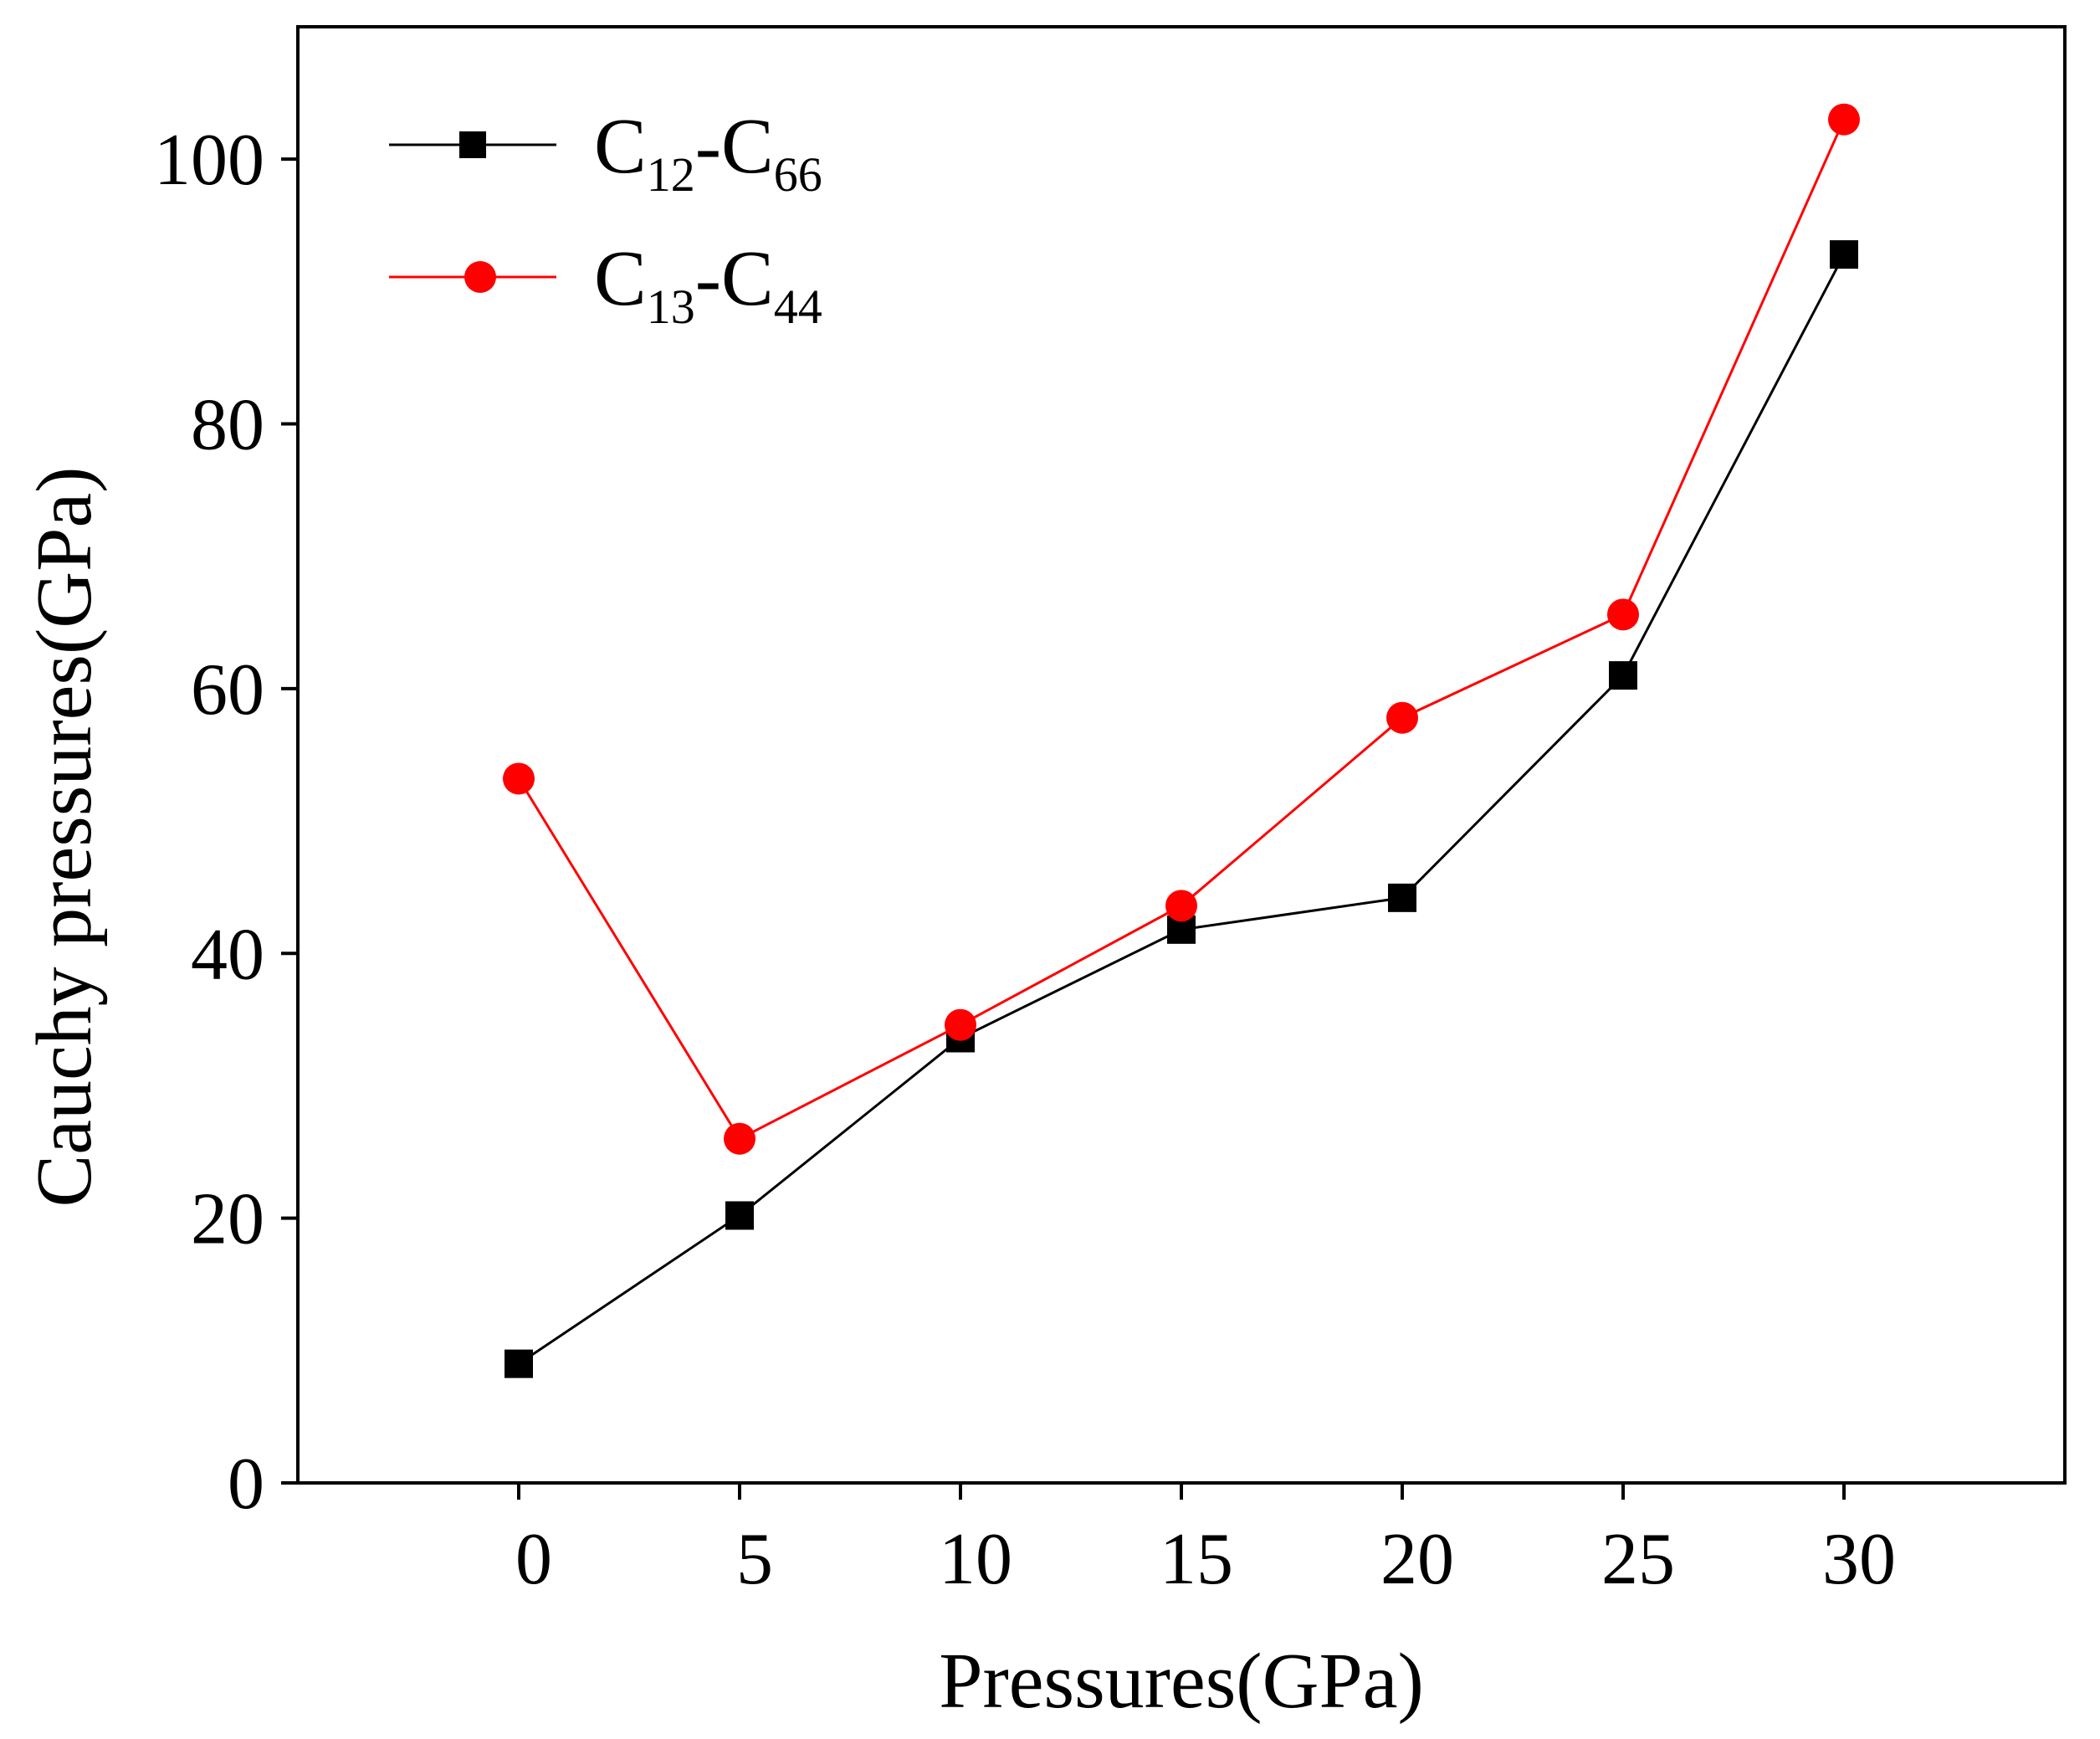 The height and width of the screenshot is (1739, 2100). What do you see at coordinates (1638, 1560) in the screenshot?
I see `x-tick-label: 25` at bounding box center [1638, 1560].